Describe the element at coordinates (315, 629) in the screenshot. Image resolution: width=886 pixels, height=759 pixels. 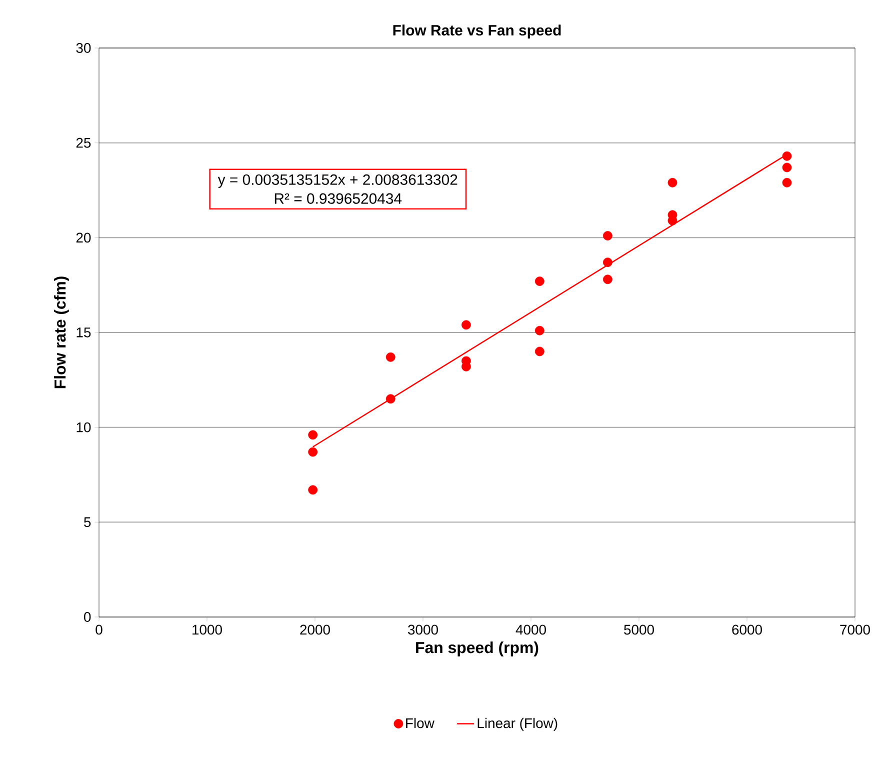
I see `x-tick-label: 2000` at that location.